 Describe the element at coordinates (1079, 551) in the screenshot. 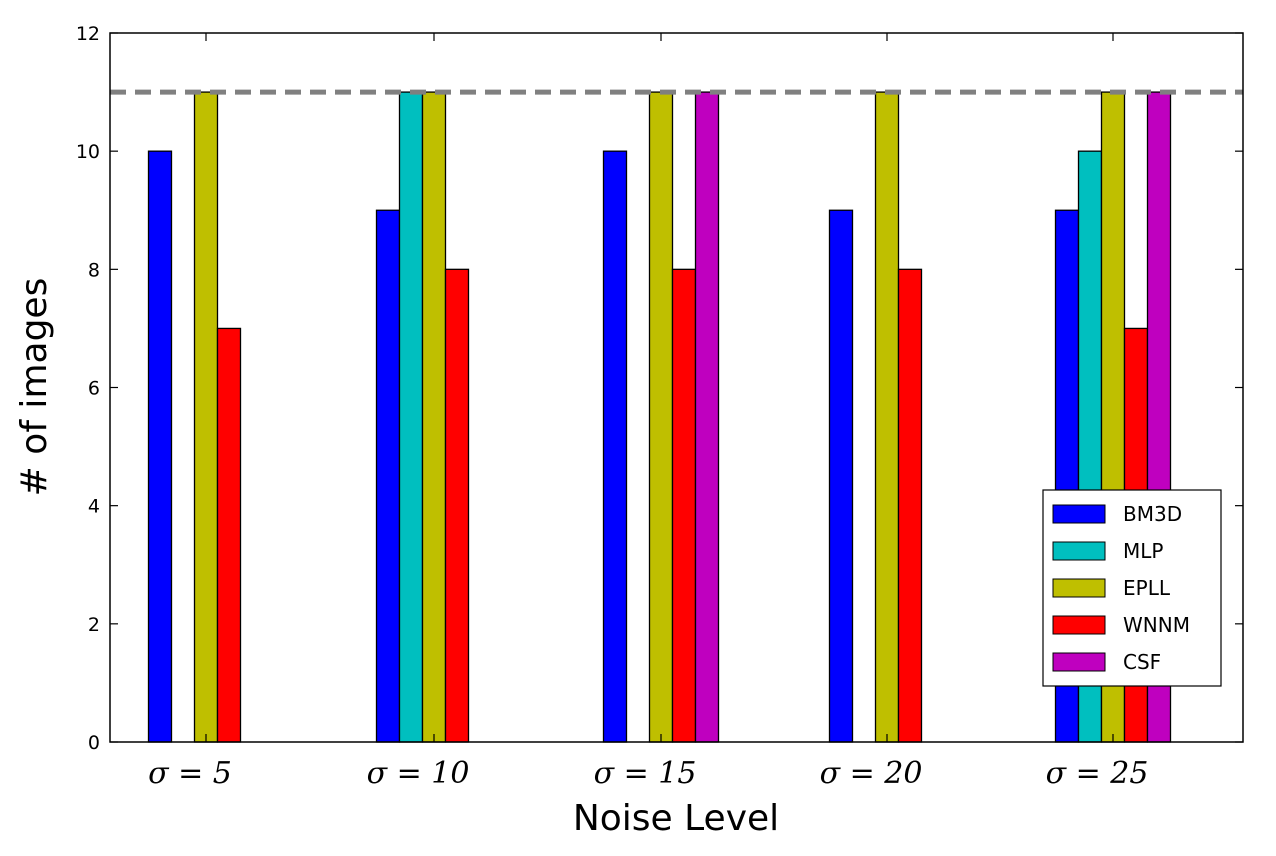

I see `legend-swatch-mlp` at that location.